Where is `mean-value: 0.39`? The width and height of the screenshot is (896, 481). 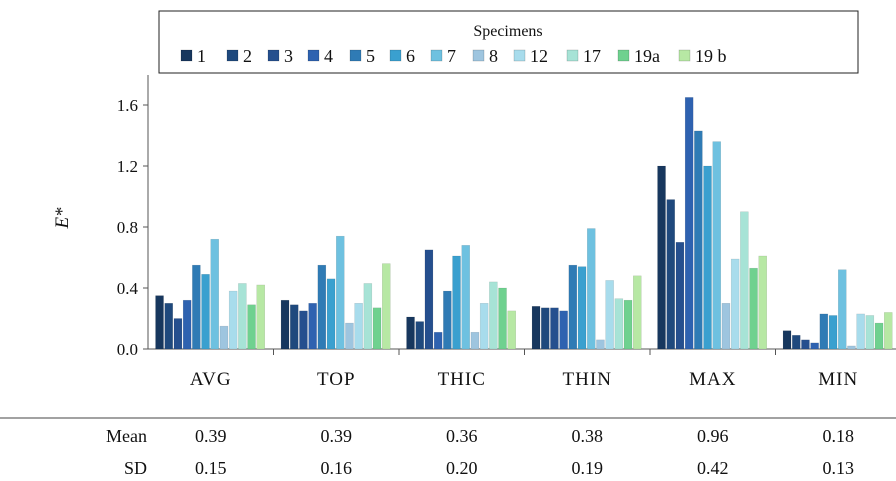
mean-value: 0.39 is located at coordinates (337, 436).